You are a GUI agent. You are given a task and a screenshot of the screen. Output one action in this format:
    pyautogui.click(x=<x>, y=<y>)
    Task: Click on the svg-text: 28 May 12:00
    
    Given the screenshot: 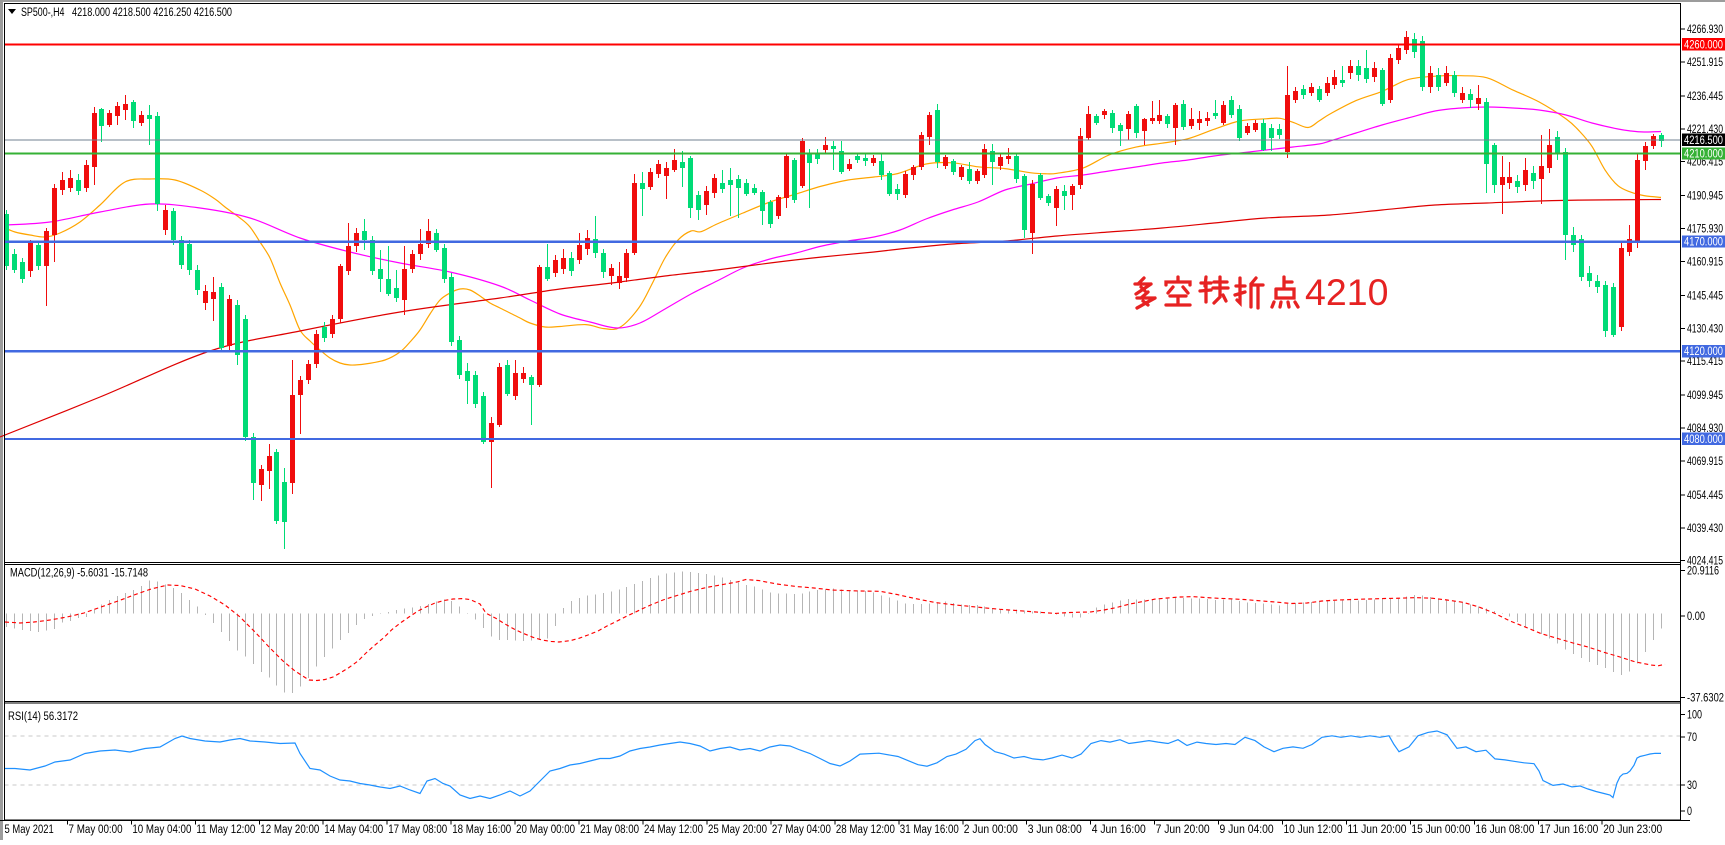 What is the action you would take?
    pyautogui.click(x=865, y=830)
    